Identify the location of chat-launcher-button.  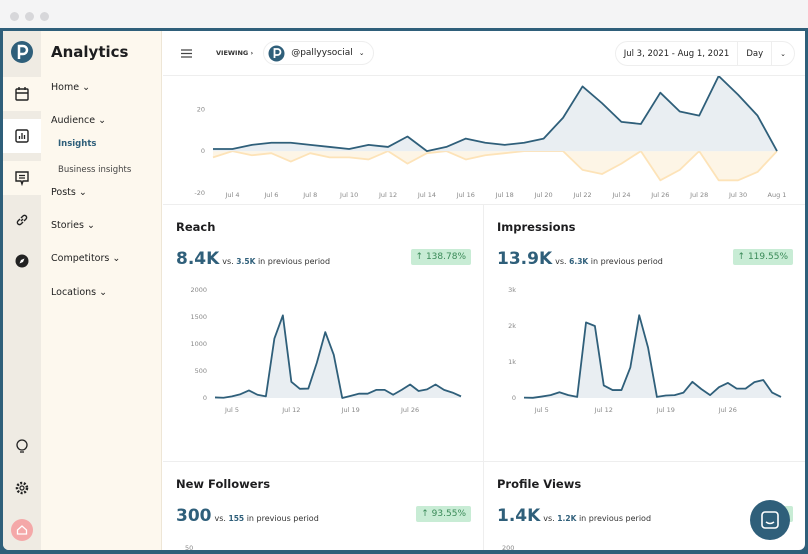
(770, 520).